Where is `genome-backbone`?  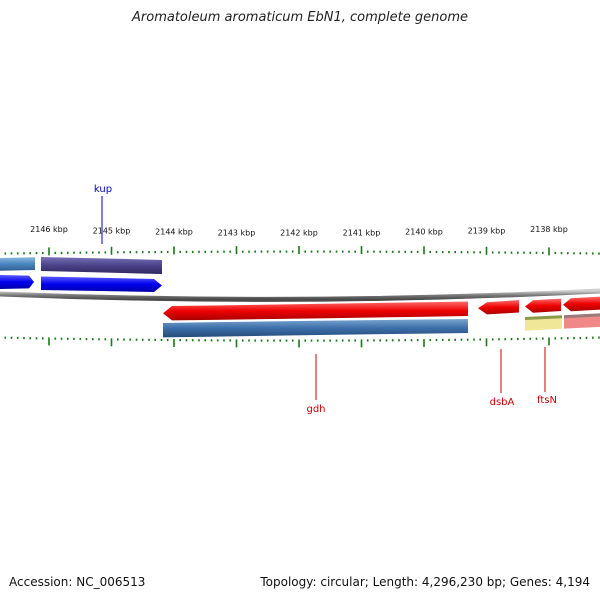 genome-backbone is located at coordinates (300, 295).